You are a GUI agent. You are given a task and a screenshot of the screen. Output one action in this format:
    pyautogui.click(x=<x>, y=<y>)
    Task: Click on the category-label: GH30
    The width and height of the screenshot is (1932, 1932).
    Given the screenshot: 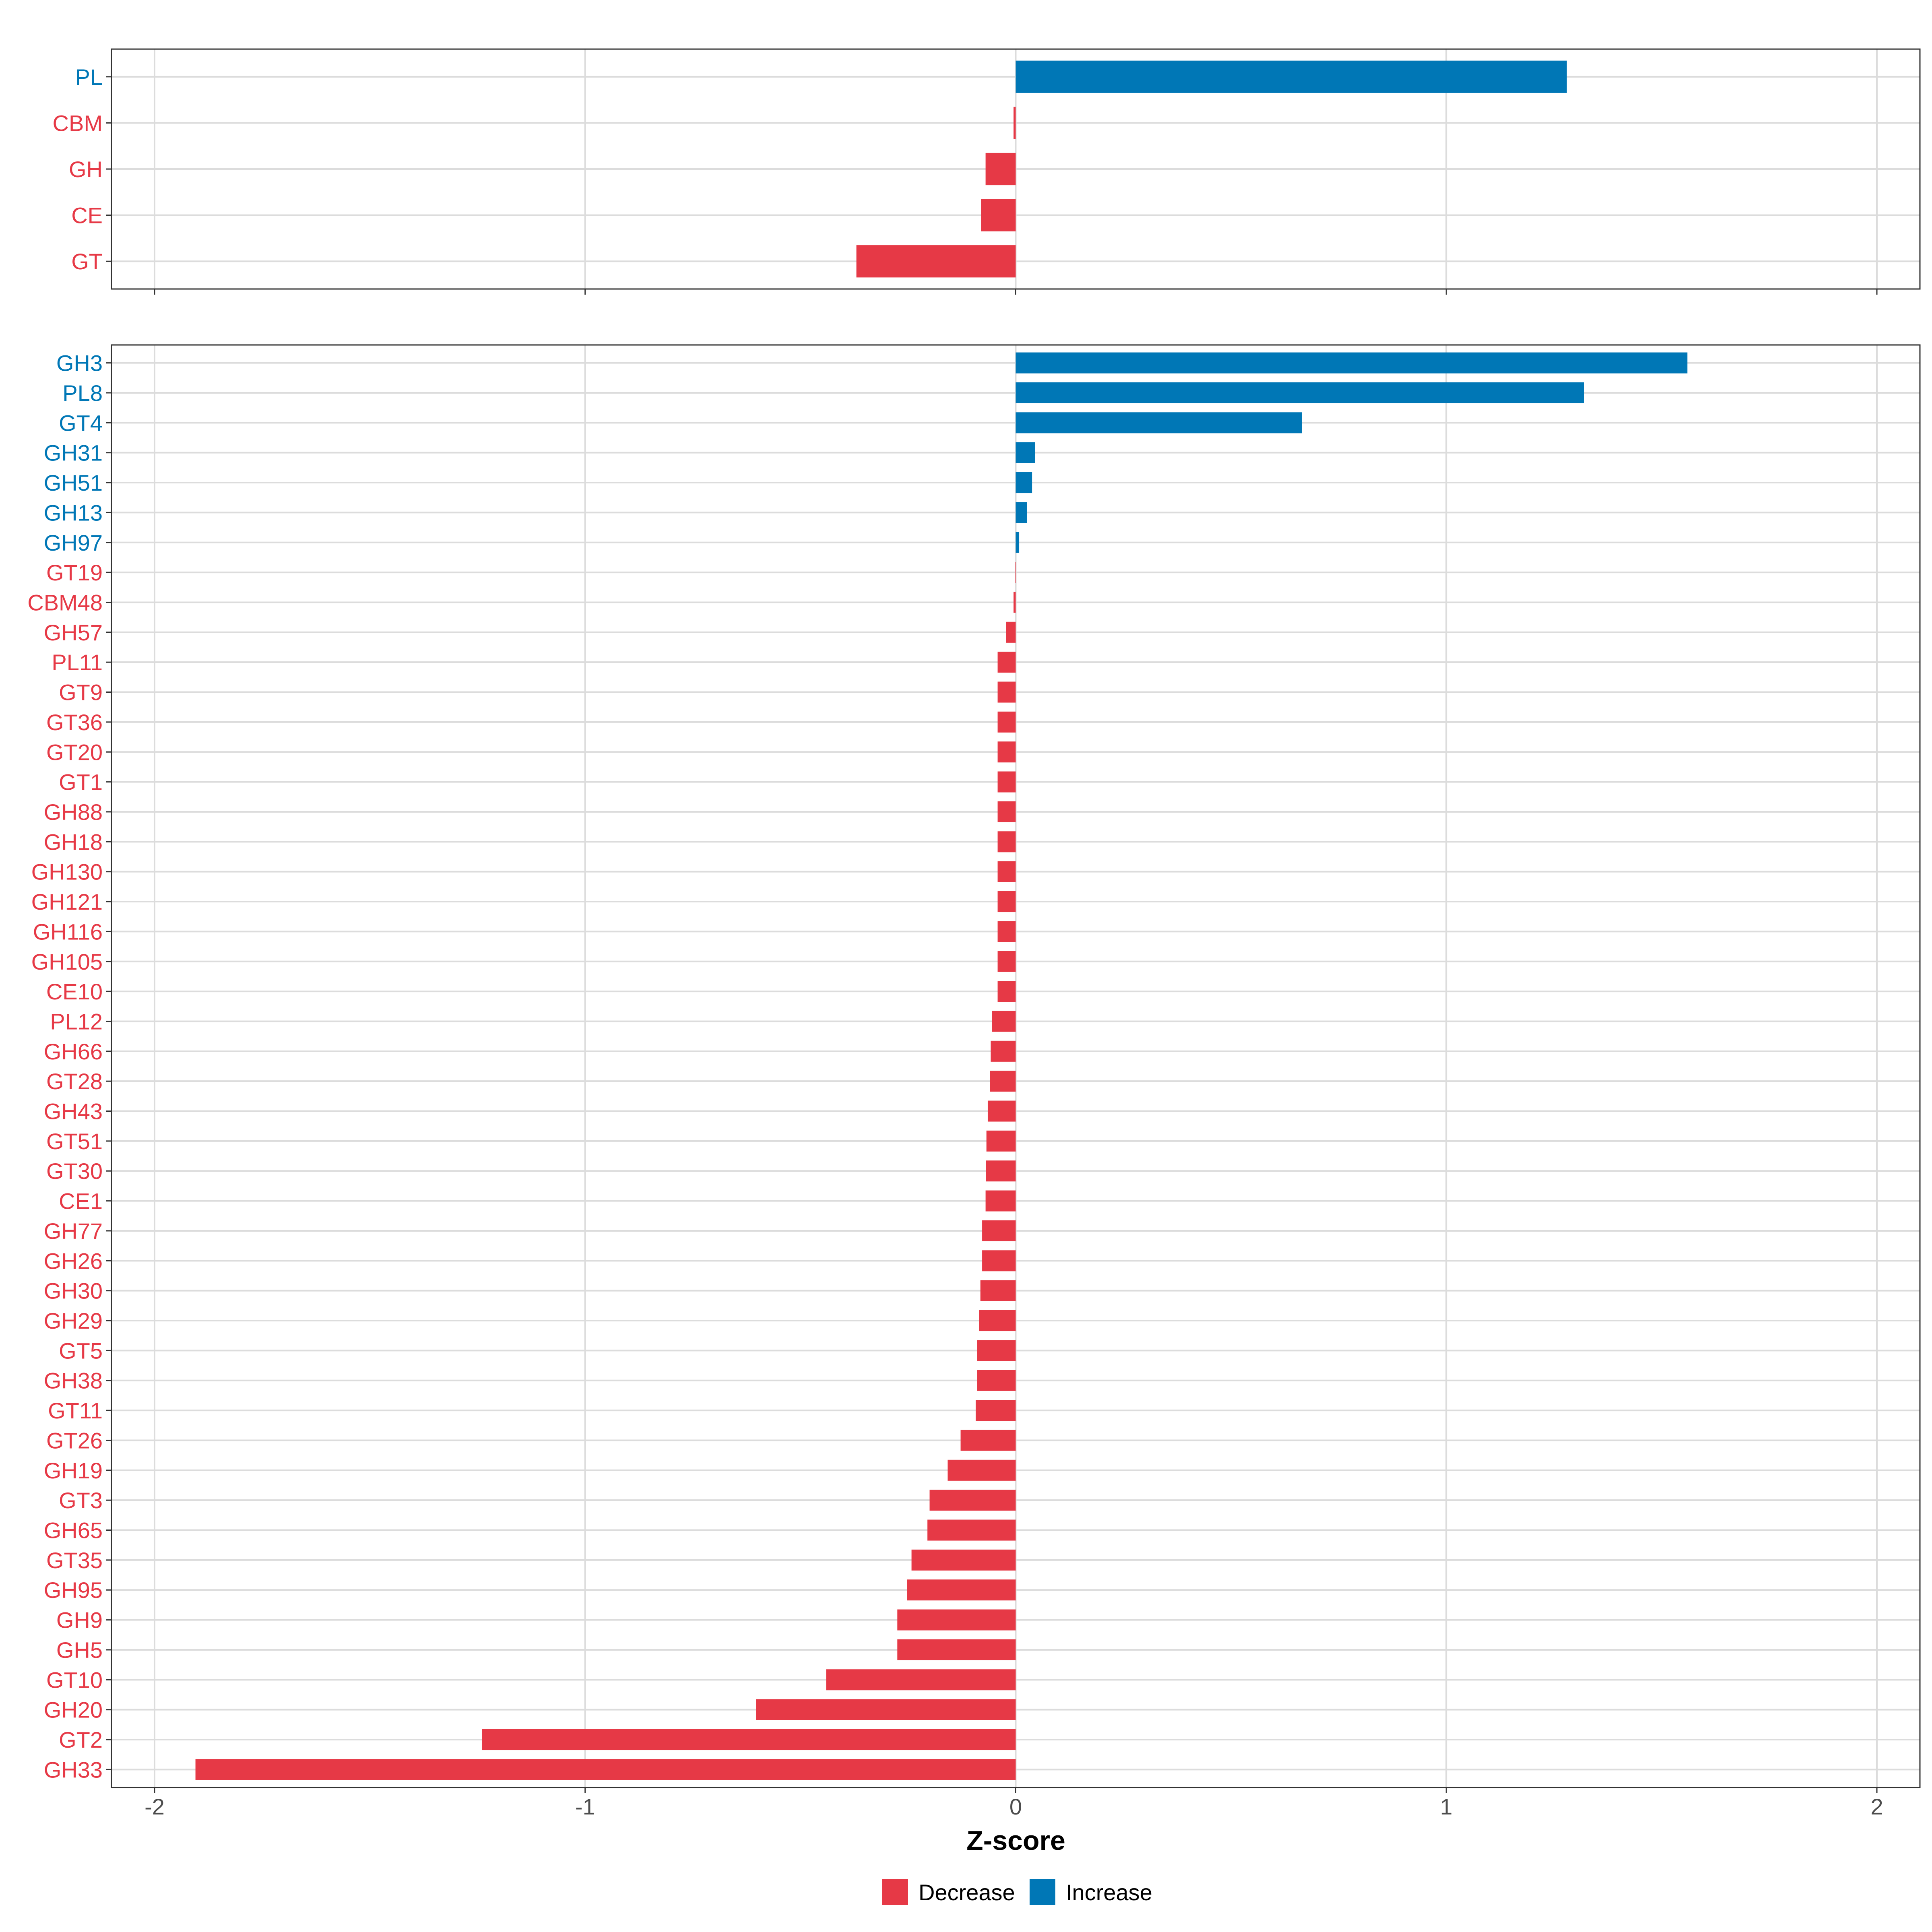 What is the action you would take?
    pyautogui.click(x=73, y=1291)
    